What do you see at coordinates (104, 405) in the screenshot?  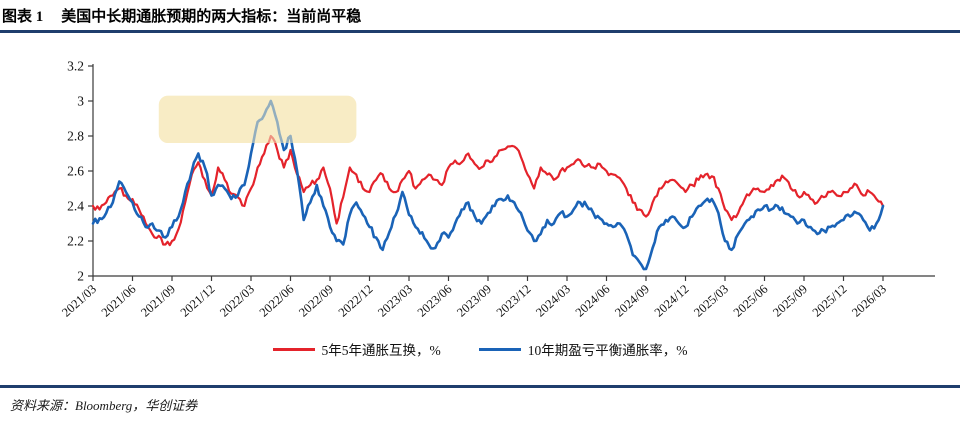 I see `source-text: 资料来源：Bloomberg，华创证券` at bounding box center [104, 405].